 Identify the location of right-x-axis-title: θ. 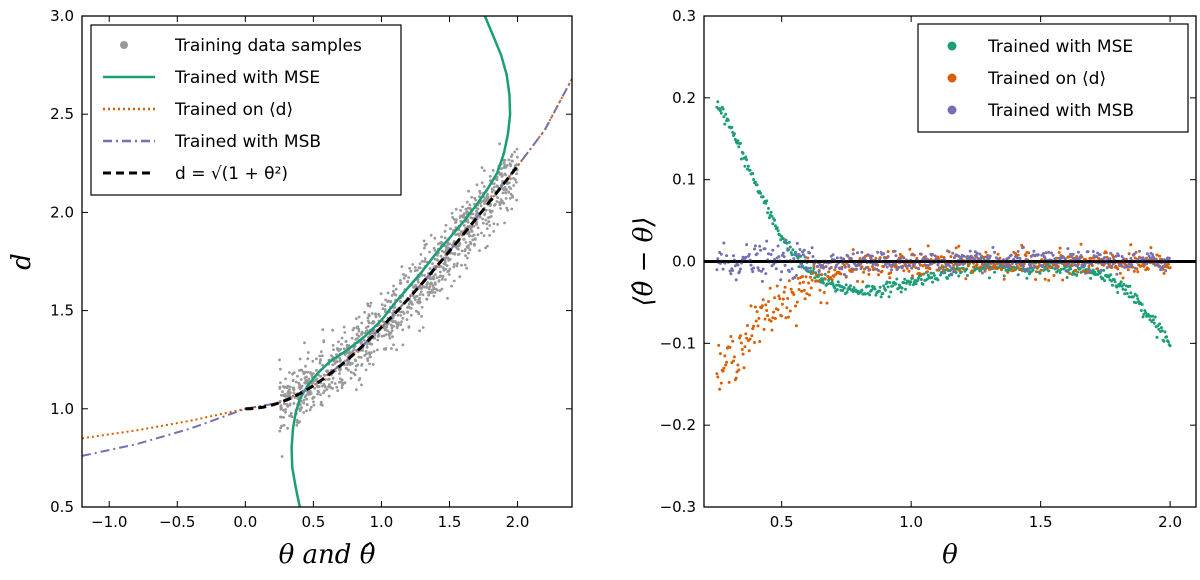
(950, 555).